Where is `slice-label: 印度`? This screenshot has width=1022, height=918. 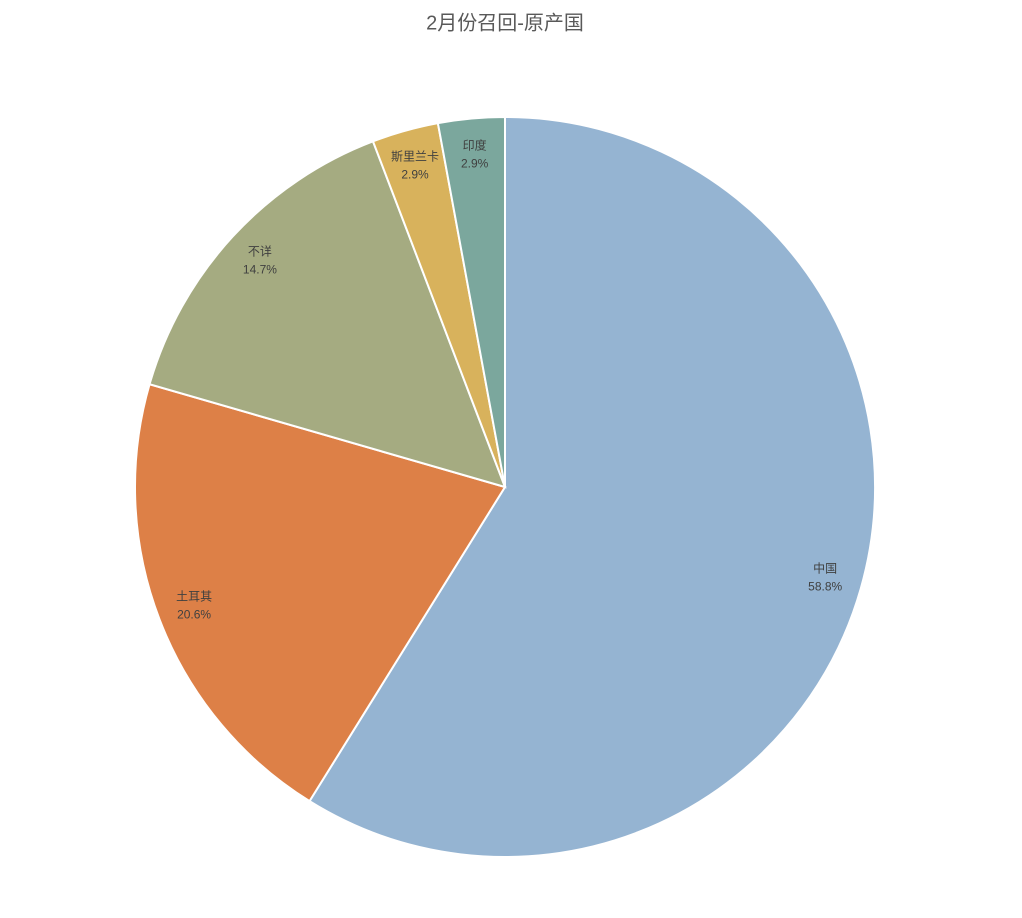 slice-label: 印度 is located at coordinates (475, 145).